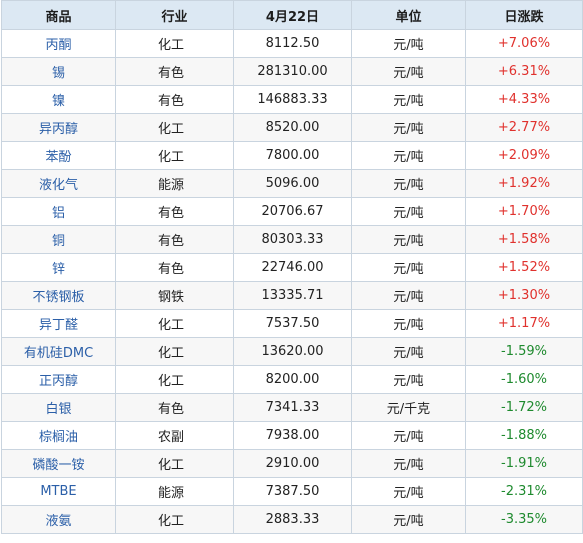 The width and height of the screenshot is (583, 543). Describe the element at coordinates (292, 43) in the screenshot. I see `table-row: 丙酮 化工 8112.50 元/吨 +7.06%` at that location.